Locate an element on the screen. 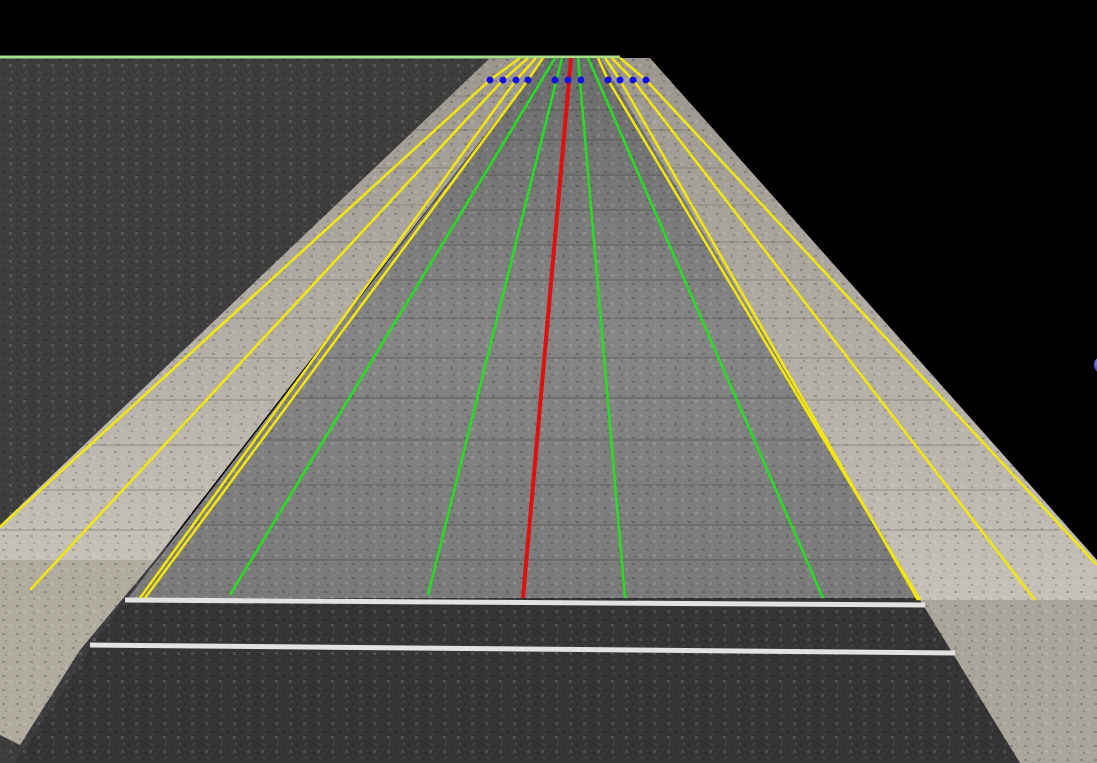 This screenshot has width=1097, height=763. lane-nodes is located at coordinates (568, 80).